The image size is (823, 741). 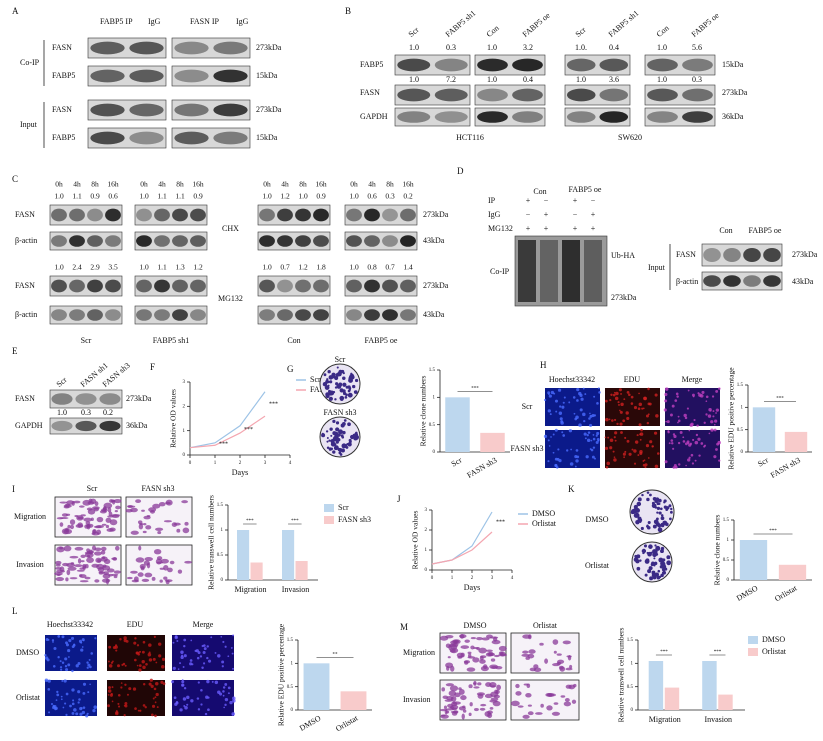 What do you see at coordinates (753, 560) in the screenshot?
I see `bar` at bounding box center [753, 560].